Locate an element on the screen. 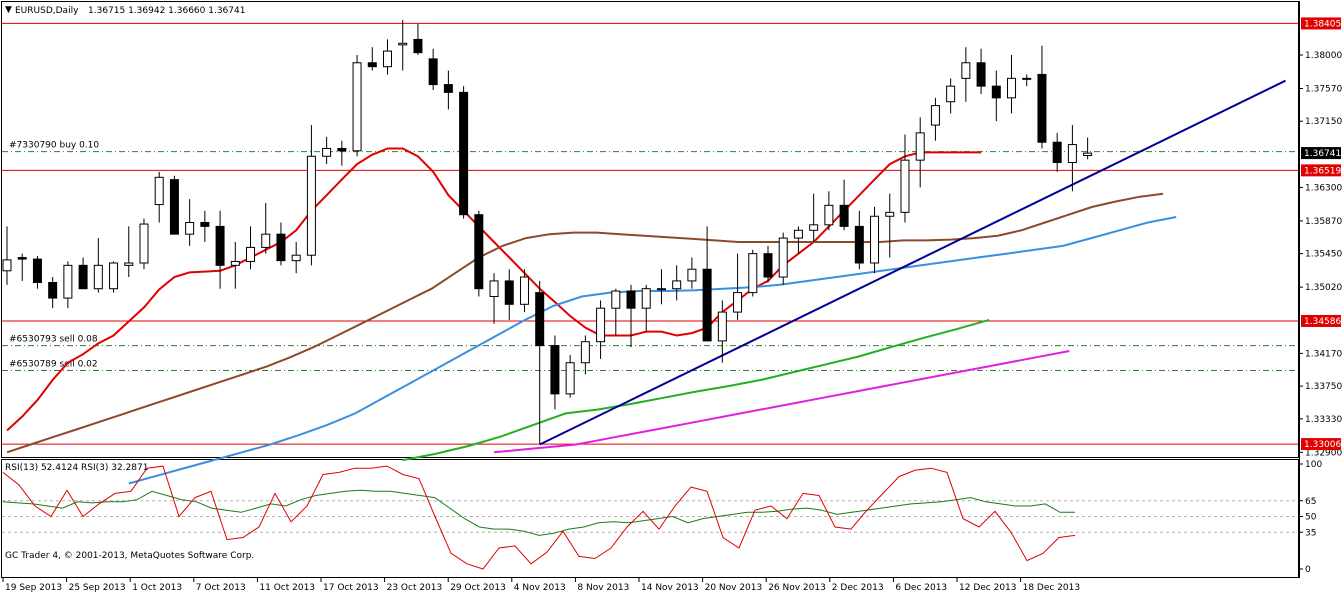 This screenshot has width=1344, height=595. ma-line-magenta is located at coordinates (781, 402).